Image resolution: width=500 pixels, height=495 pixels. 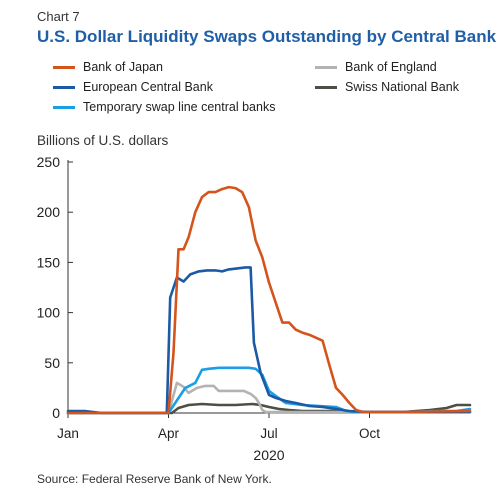 What do you see at coordinates (49, 212) in the screenshot?
I see `y-tick-label: 200` at bounding box center [49, 212].